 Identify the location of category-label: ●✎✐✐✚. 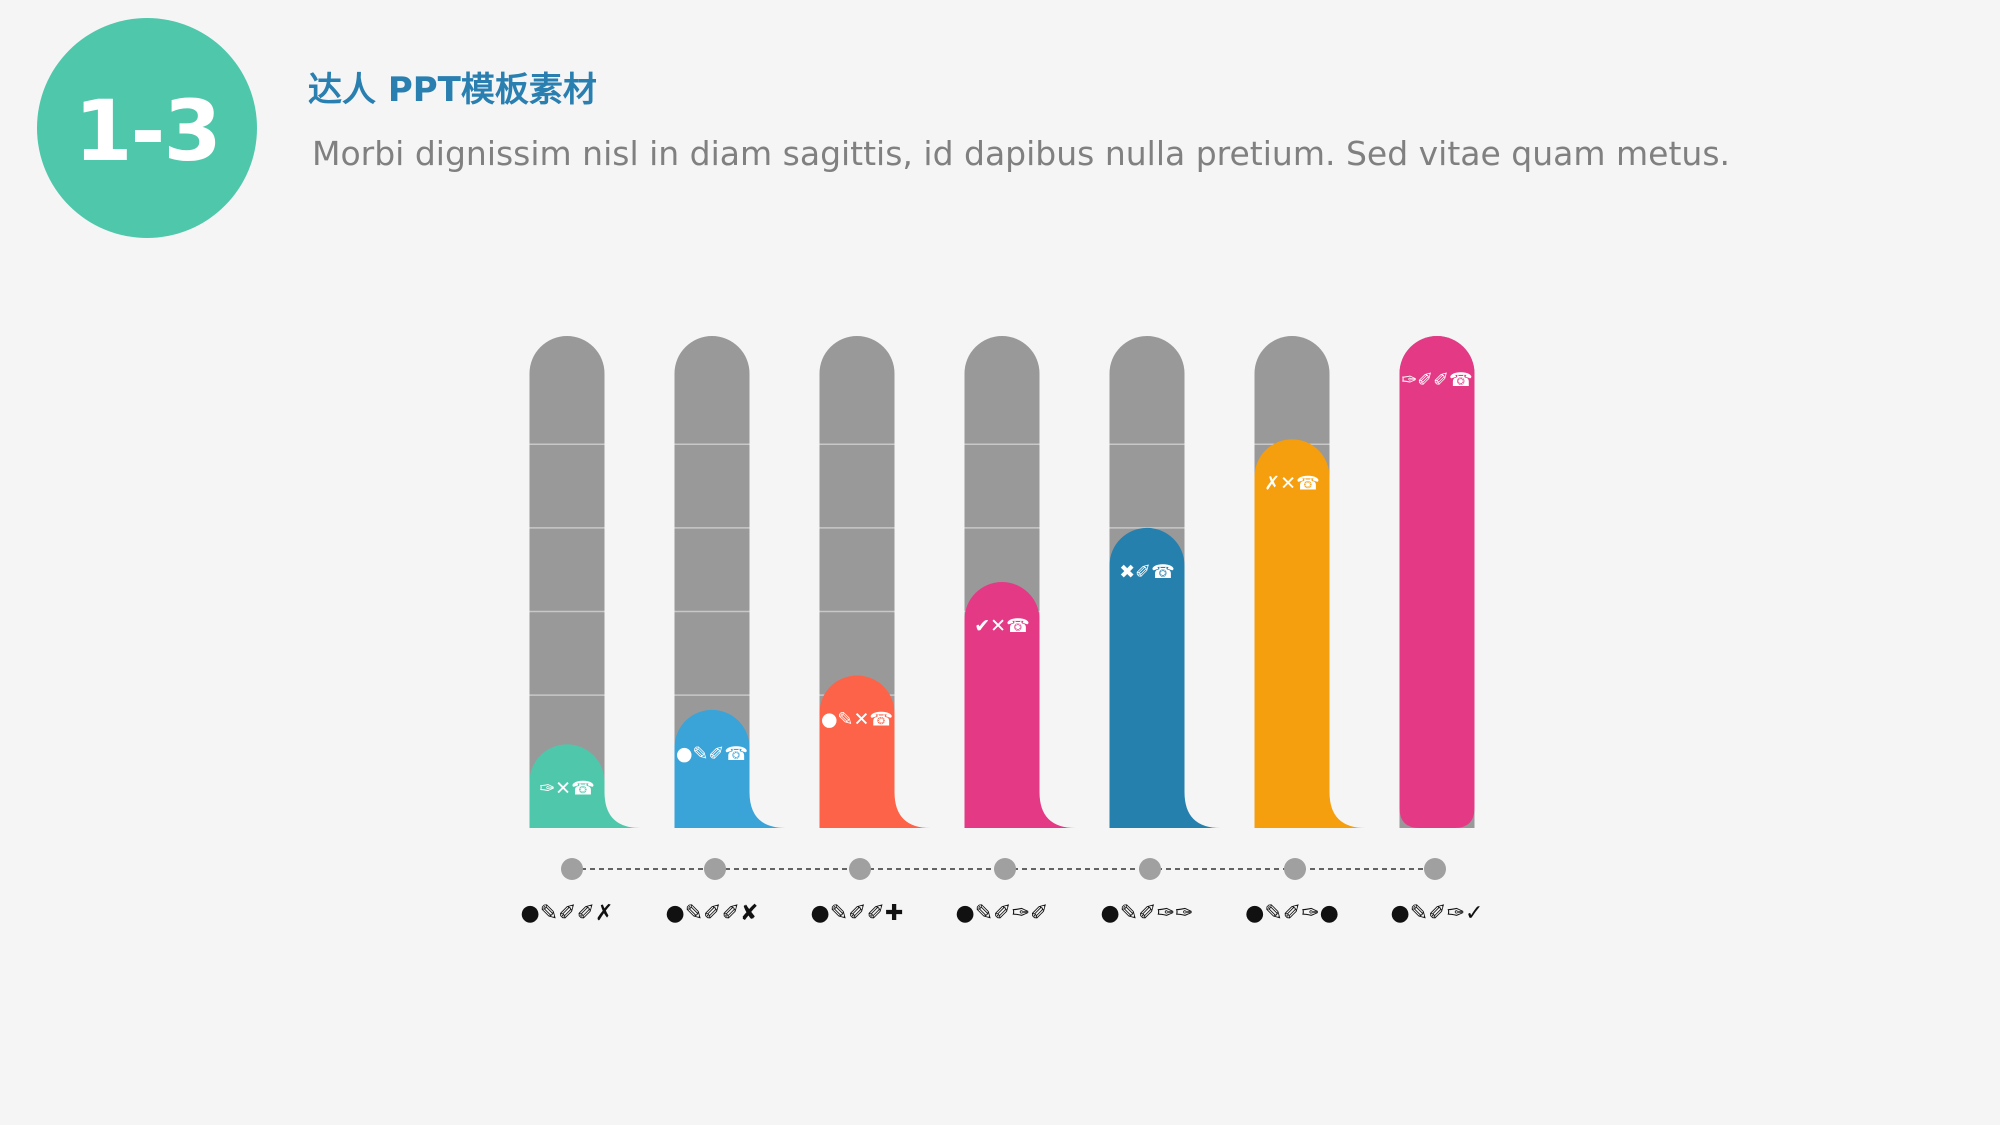
(857, 913).